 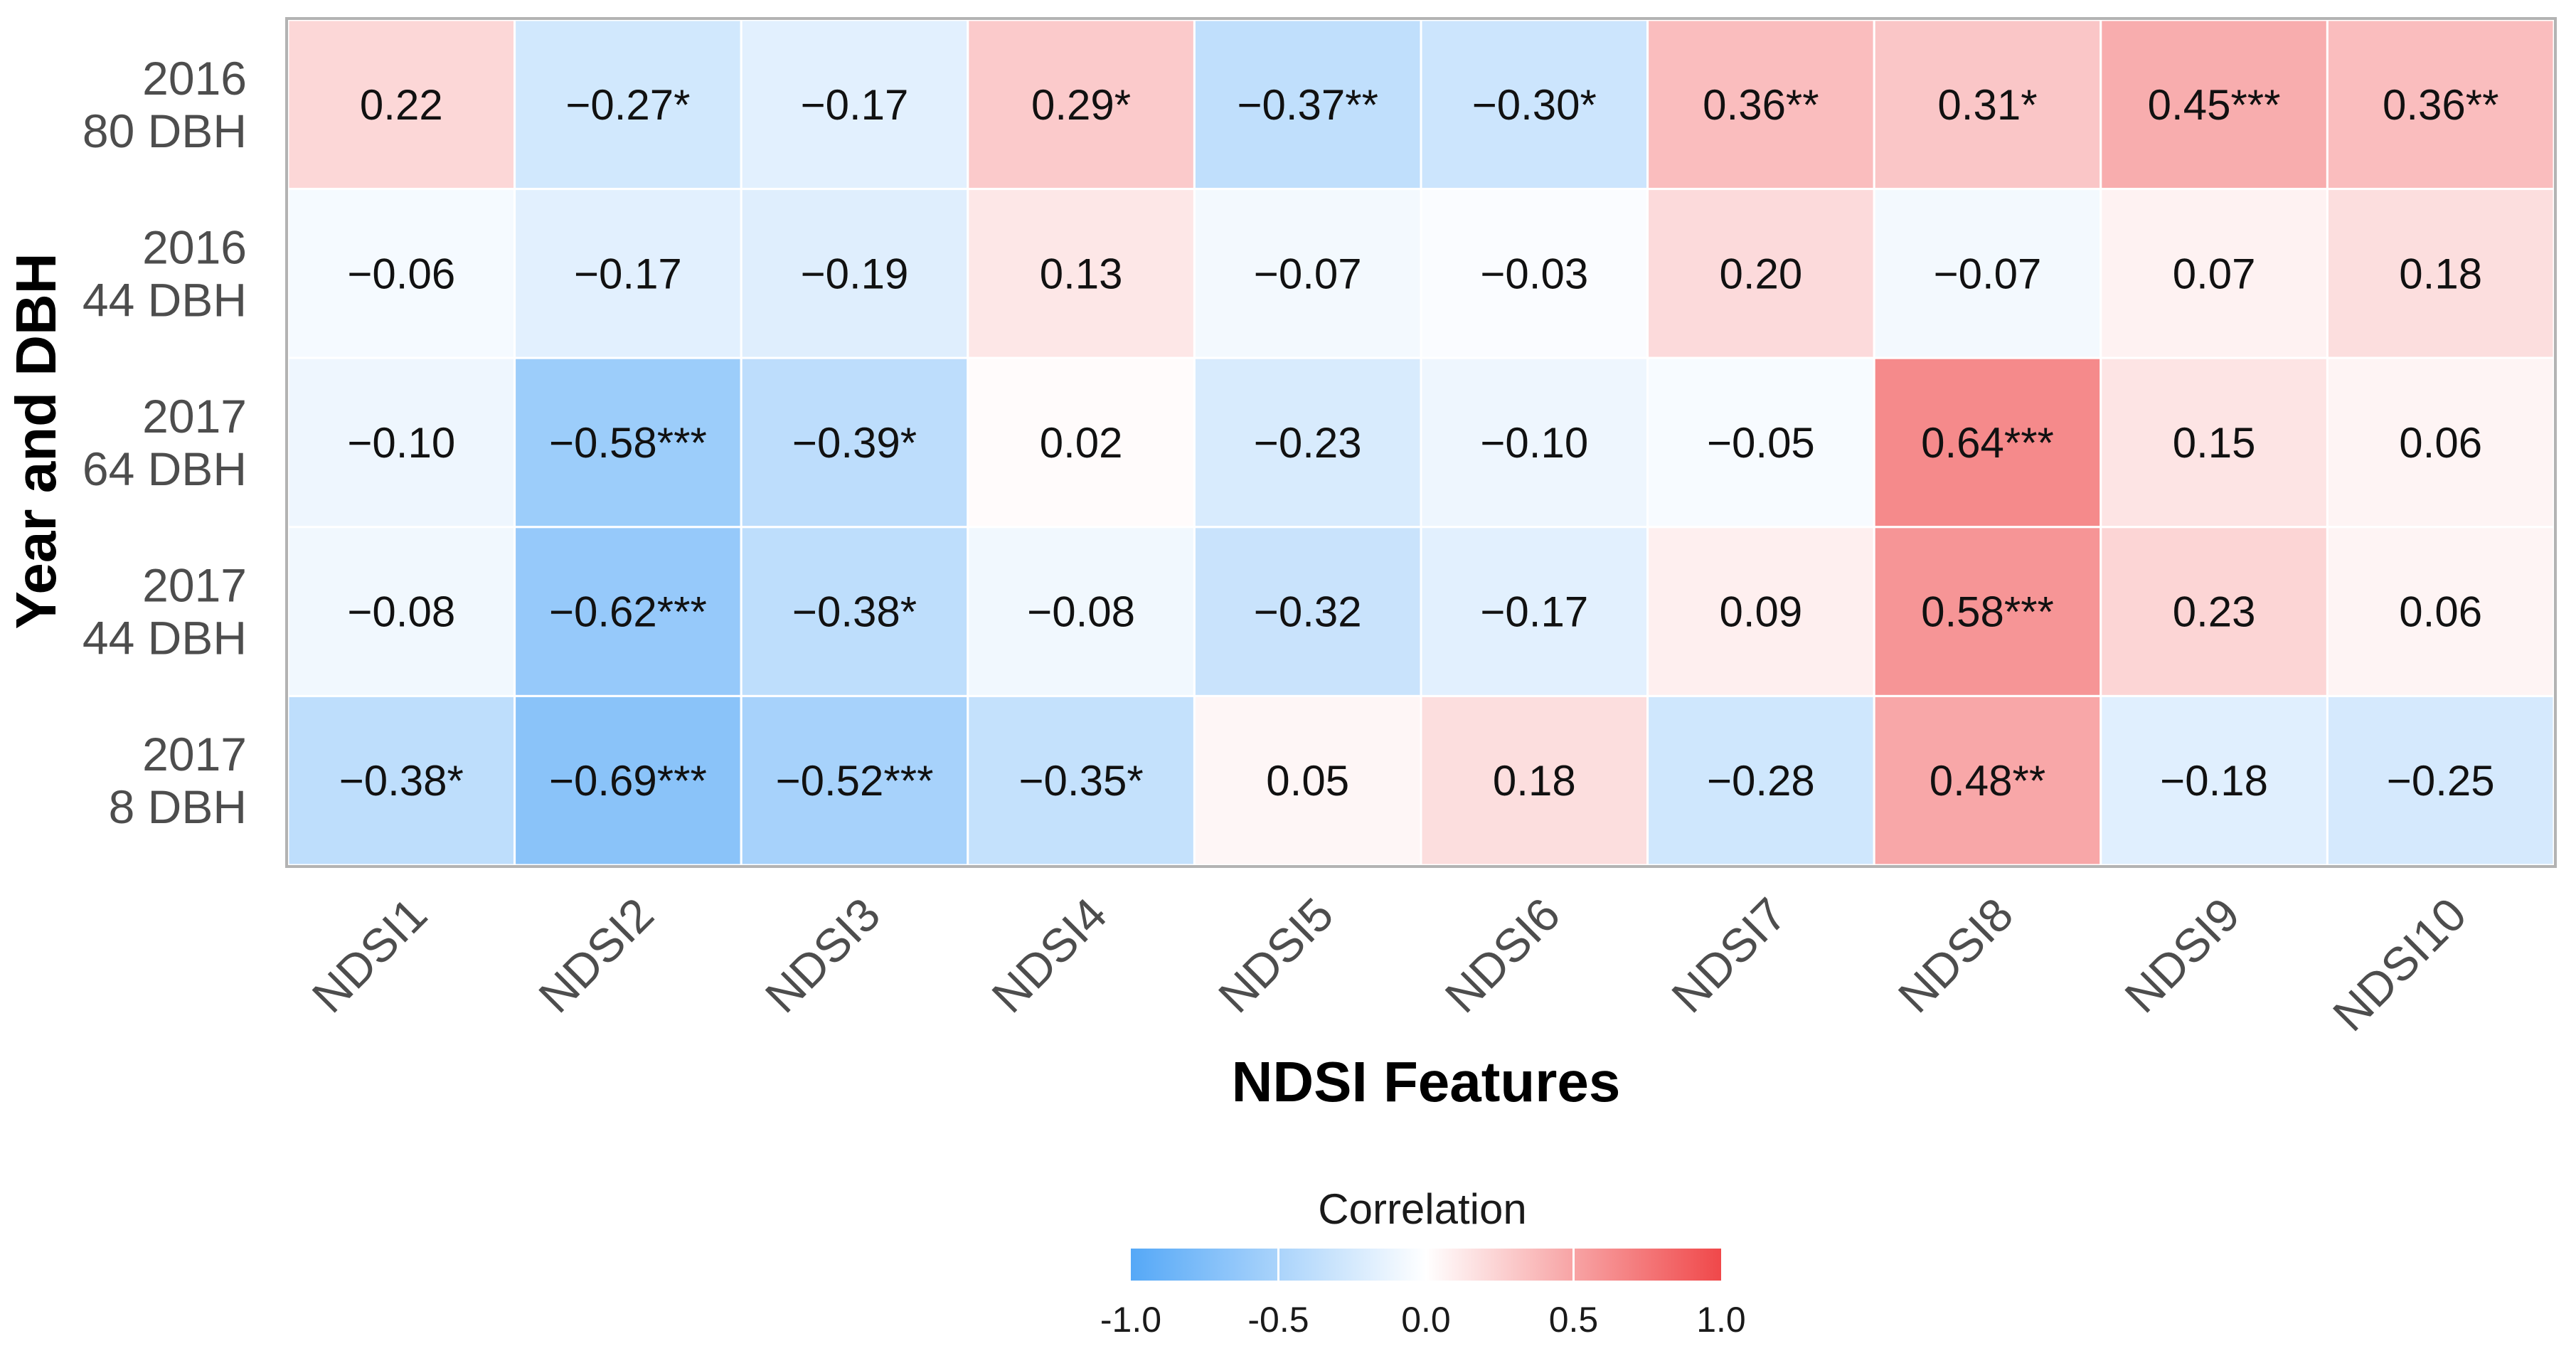 I want to click on cell-value-label: 0.20, so click(x=1761, y=273).